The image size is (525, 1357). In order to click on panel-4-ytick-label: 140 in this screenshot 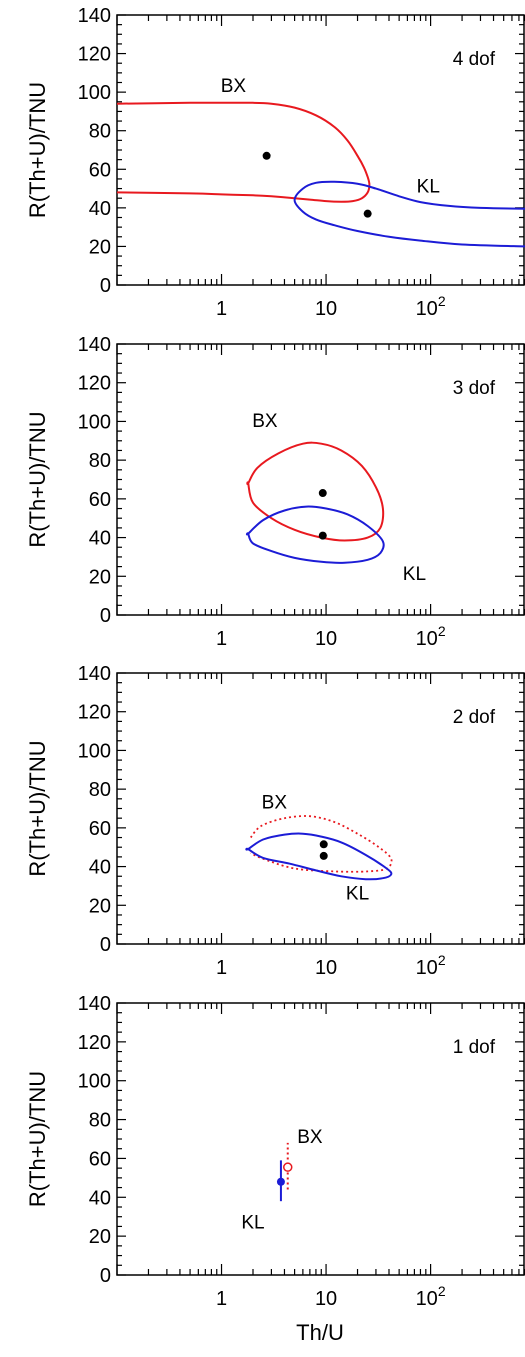, I will do `click(94, 1004)`.